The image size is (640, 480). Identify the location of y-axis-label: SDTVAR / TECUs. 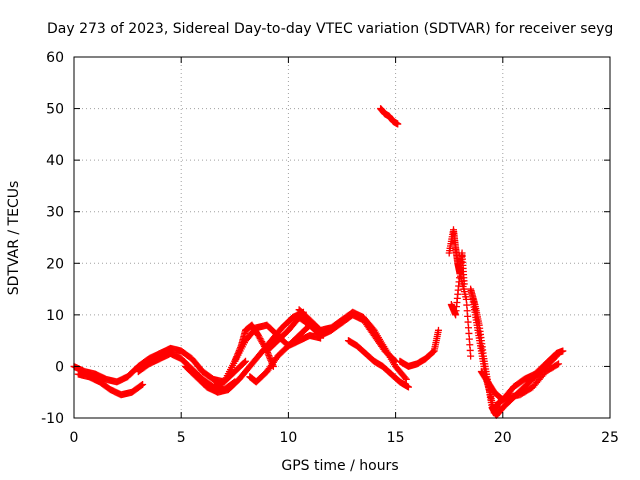
(14, 238).